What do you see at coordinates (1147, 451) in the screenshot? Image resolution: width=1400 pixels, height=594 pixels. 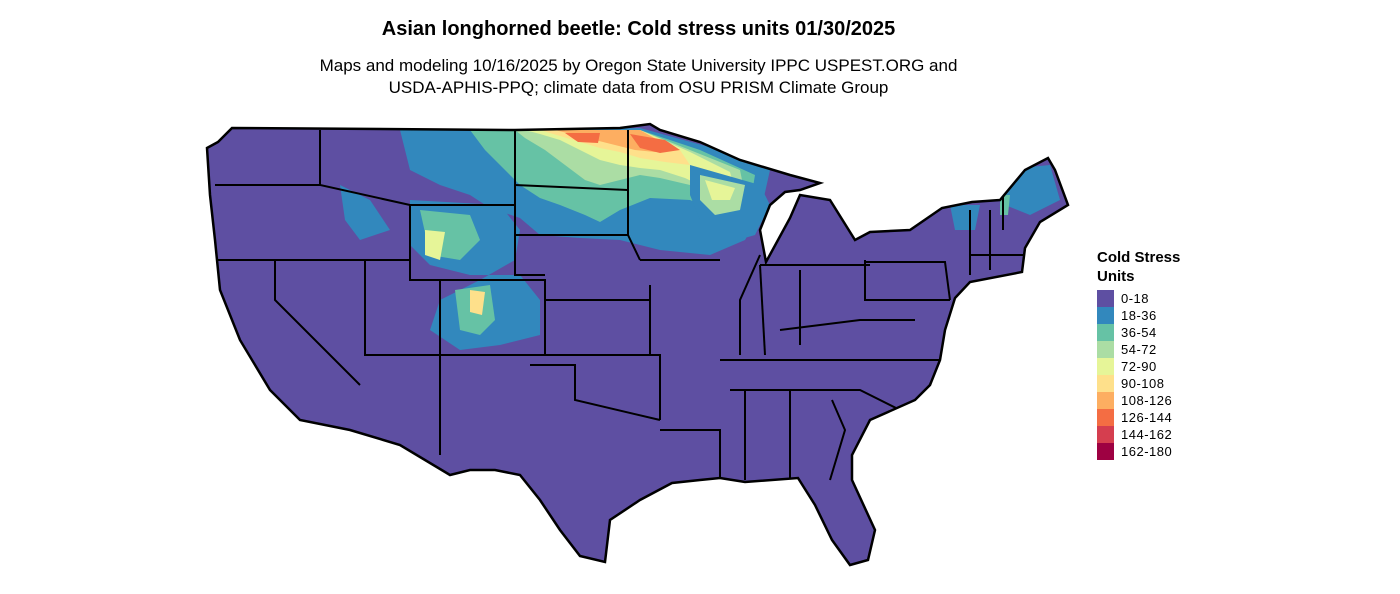 I see `legend-label: 162-180` at bounding box center [1147, 451].